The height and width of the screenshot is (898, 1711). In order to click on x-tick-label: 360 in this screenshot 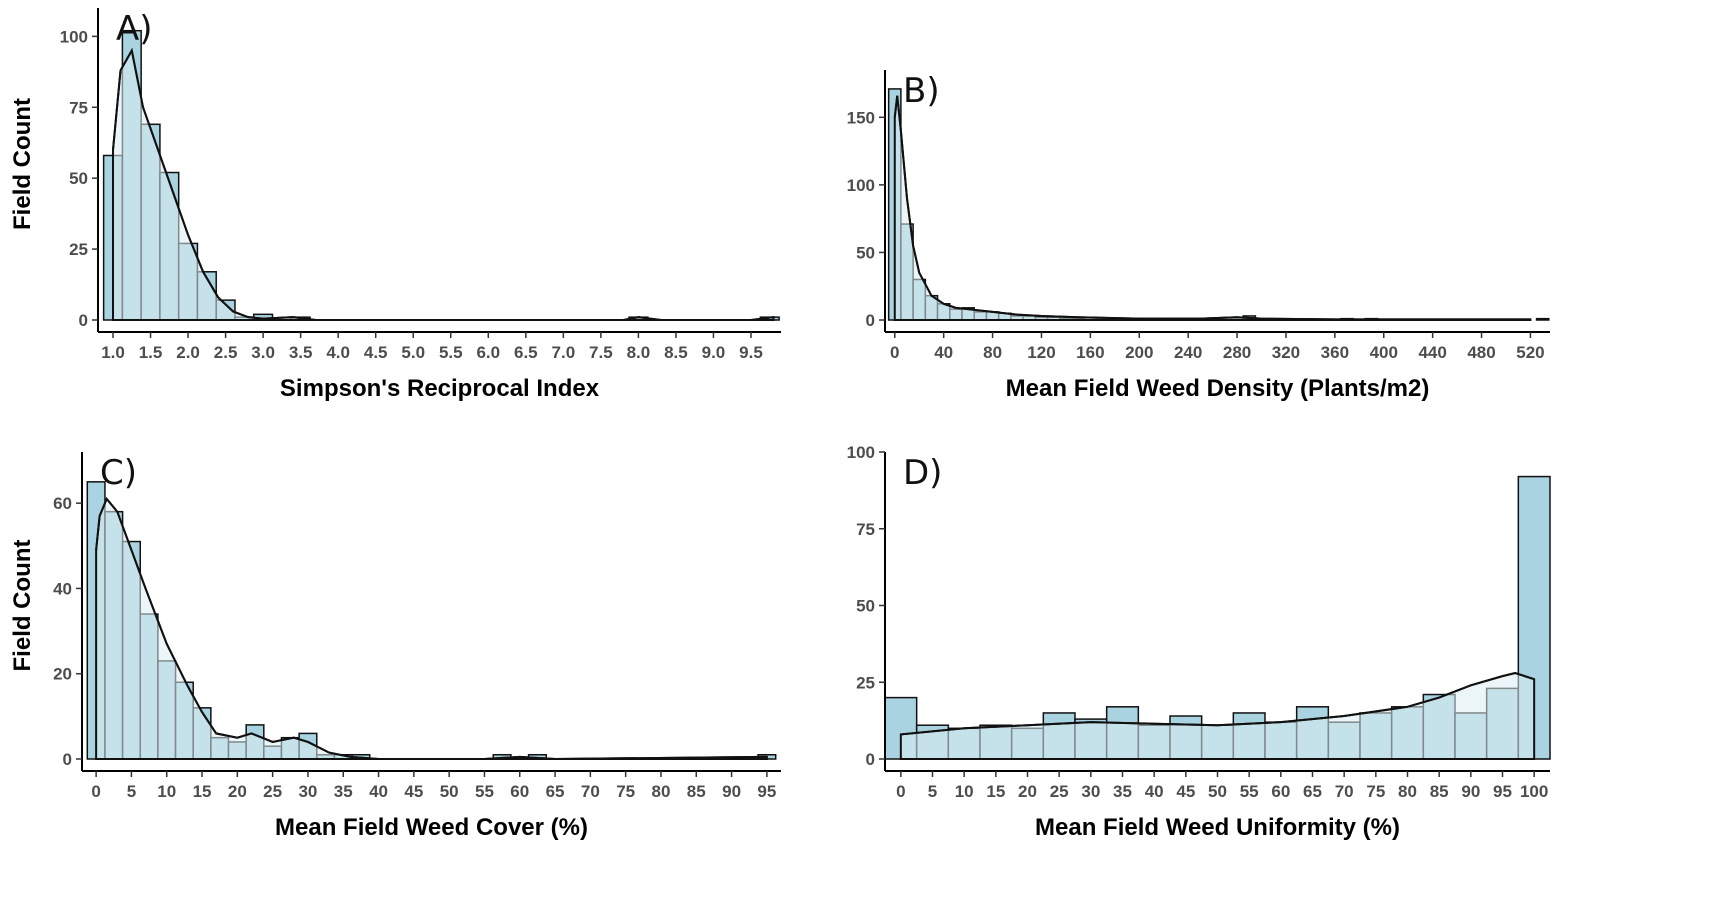, I will do `click(1335, 352)`.